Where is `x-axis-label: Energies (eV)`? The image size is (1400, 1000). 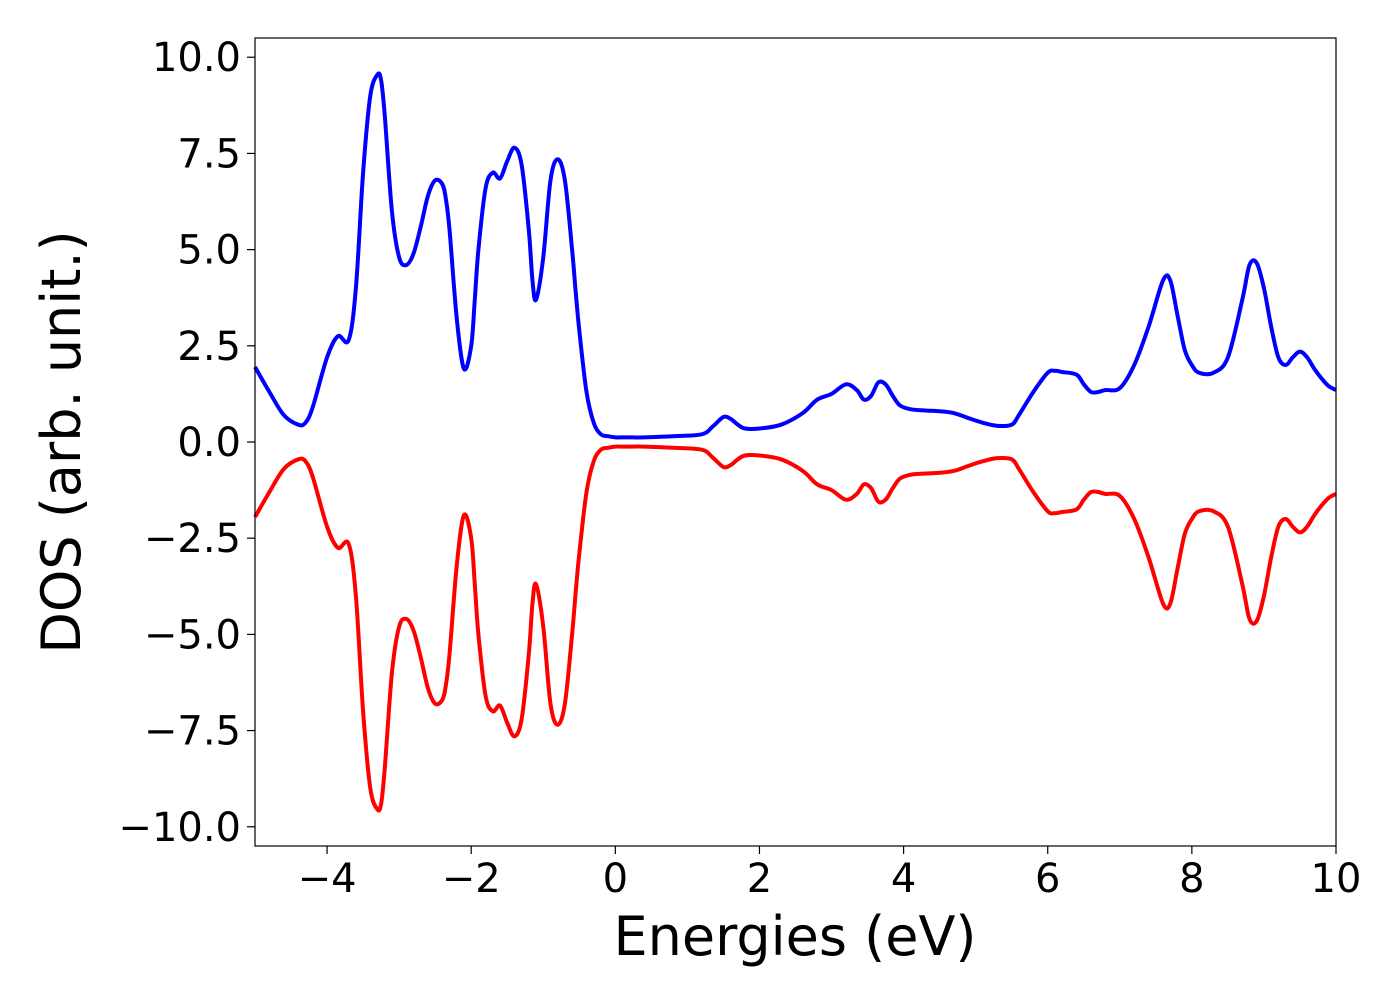 x-axis-label: Energies (eV) is located at coordinates (795, 936).